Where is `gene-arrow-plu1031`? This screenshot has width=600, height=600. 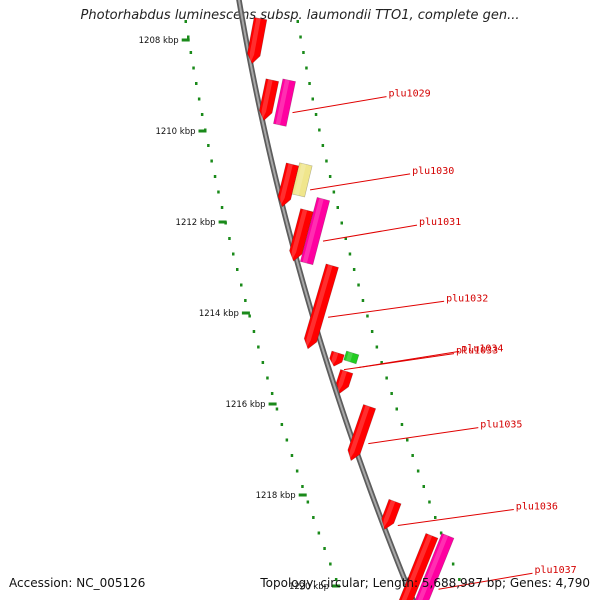 gene-arrow-plu1031 is located at coordinates (315, 231).